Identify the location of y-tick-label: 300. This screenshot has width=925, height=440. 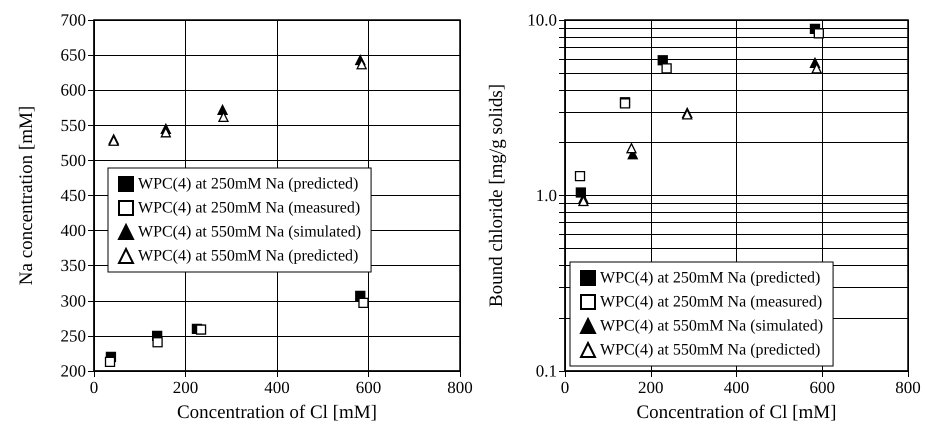
(73, 300).